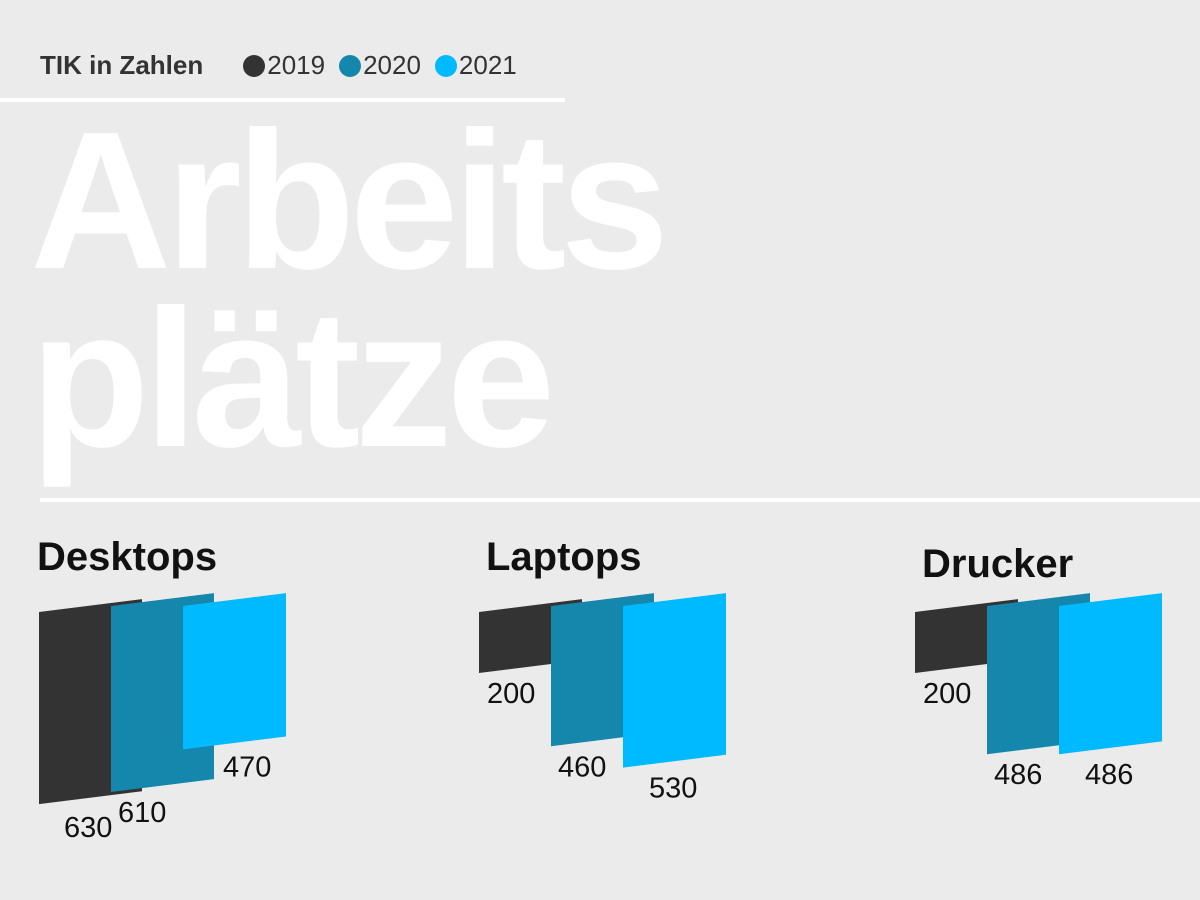 The image size is (1200, 900). Describe the element at coordinates (127, 557) in the screenshot. I see `chart-title: Desktops` at that location.